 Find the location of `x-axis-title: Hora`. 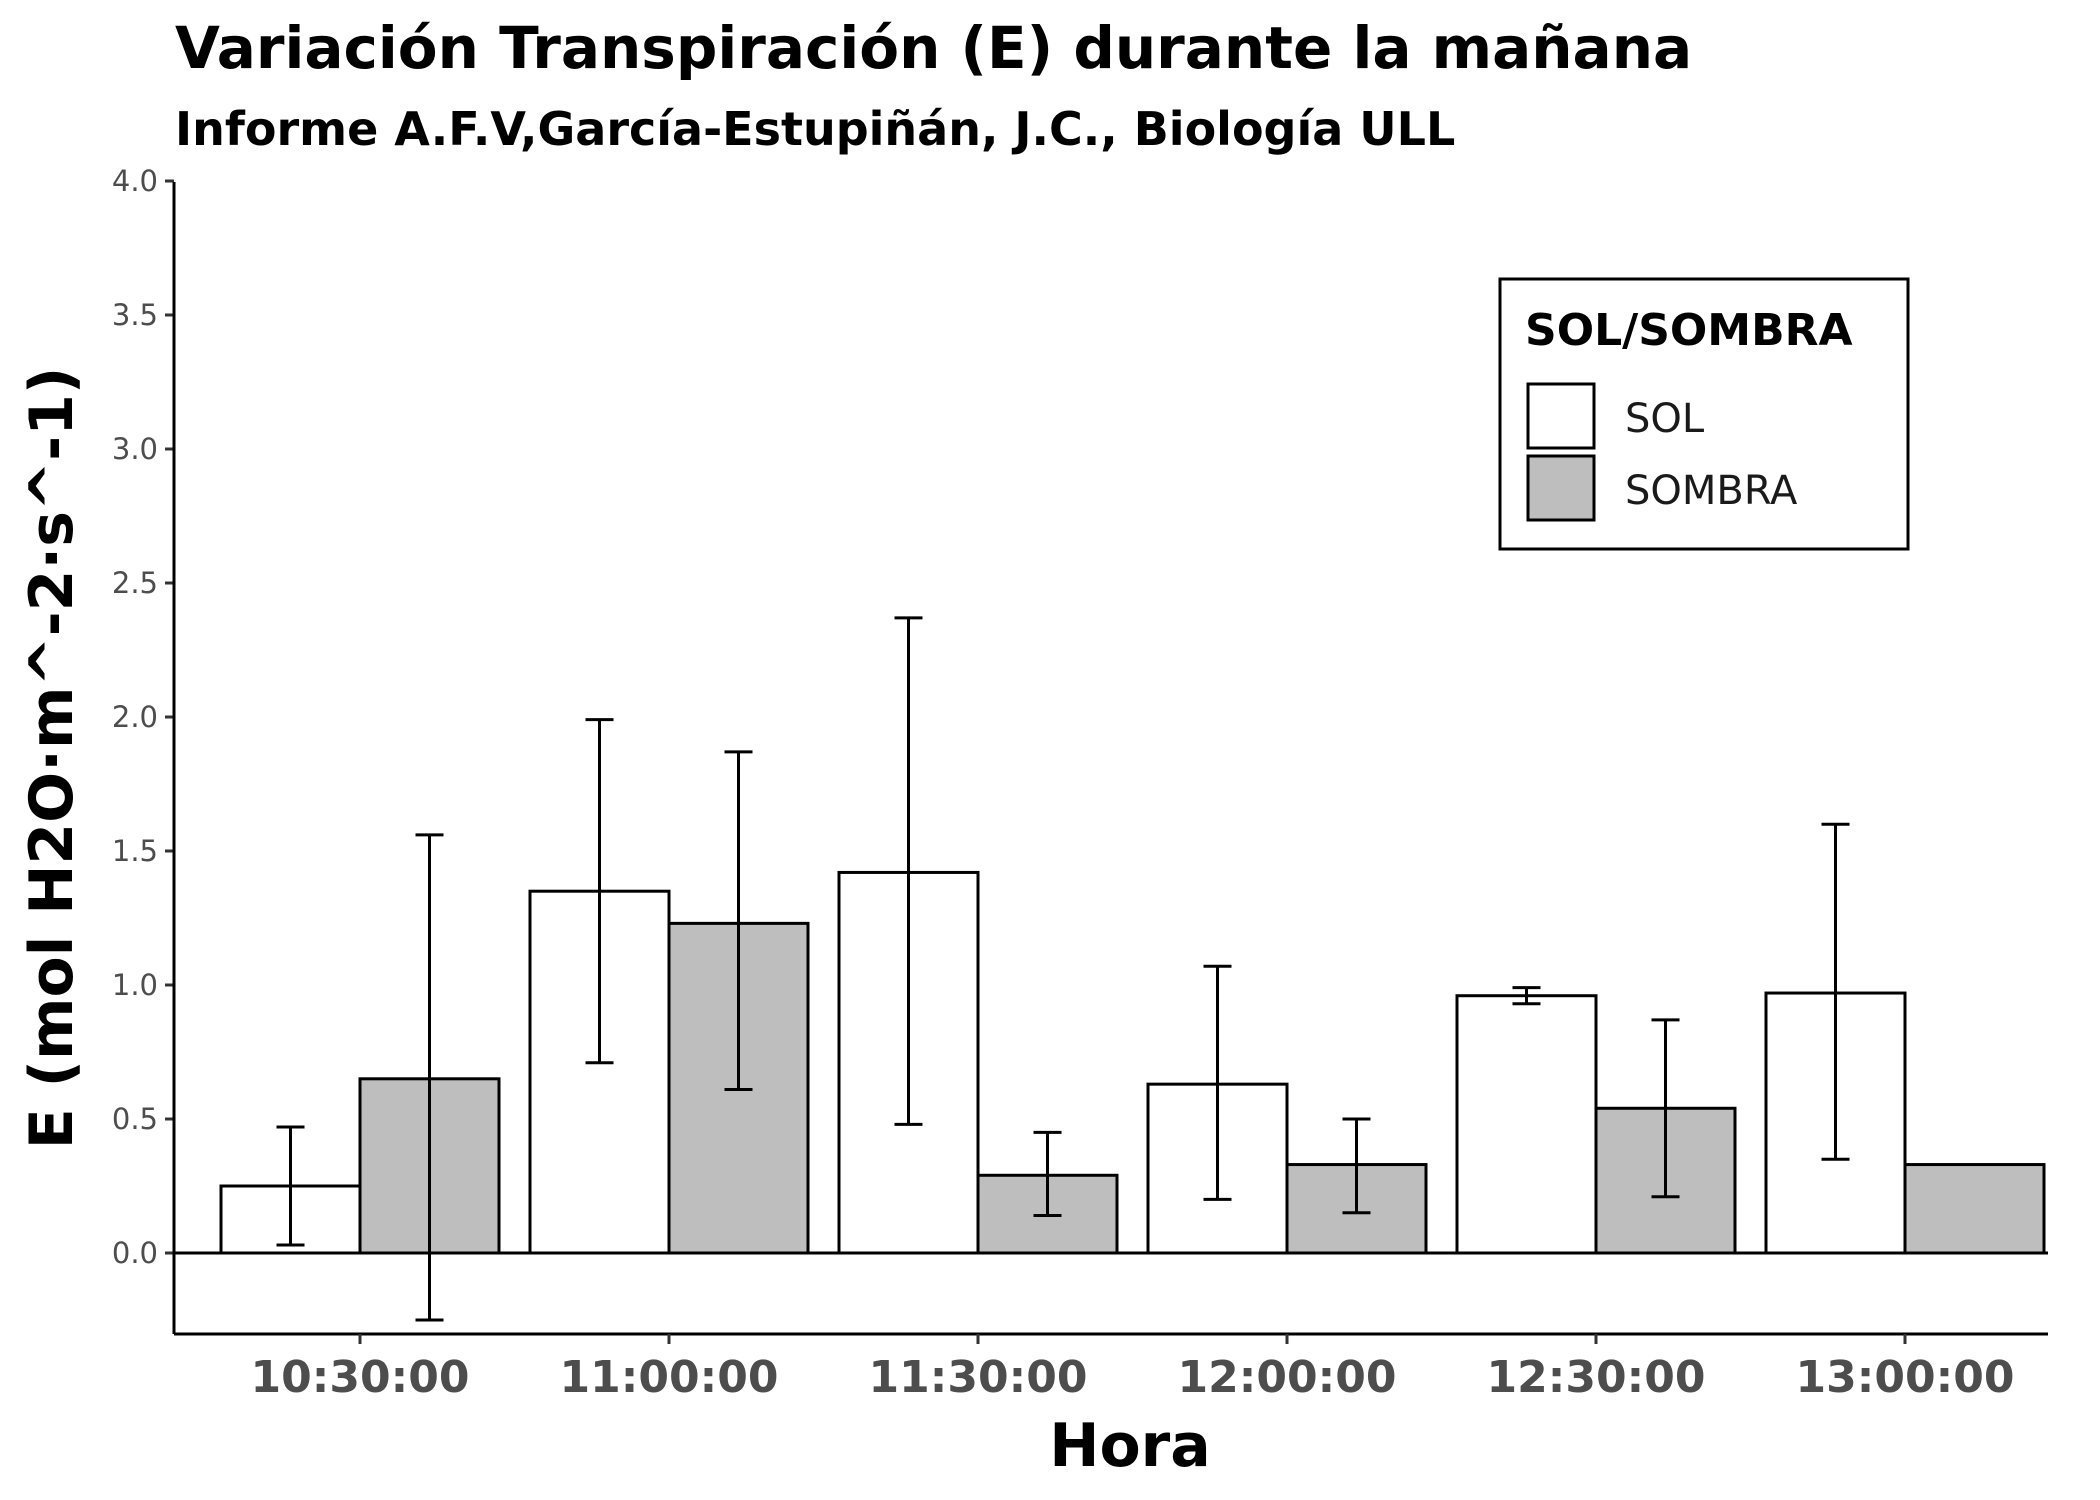

x-axis-title: Hora is located at coordinates (1130, 1446).